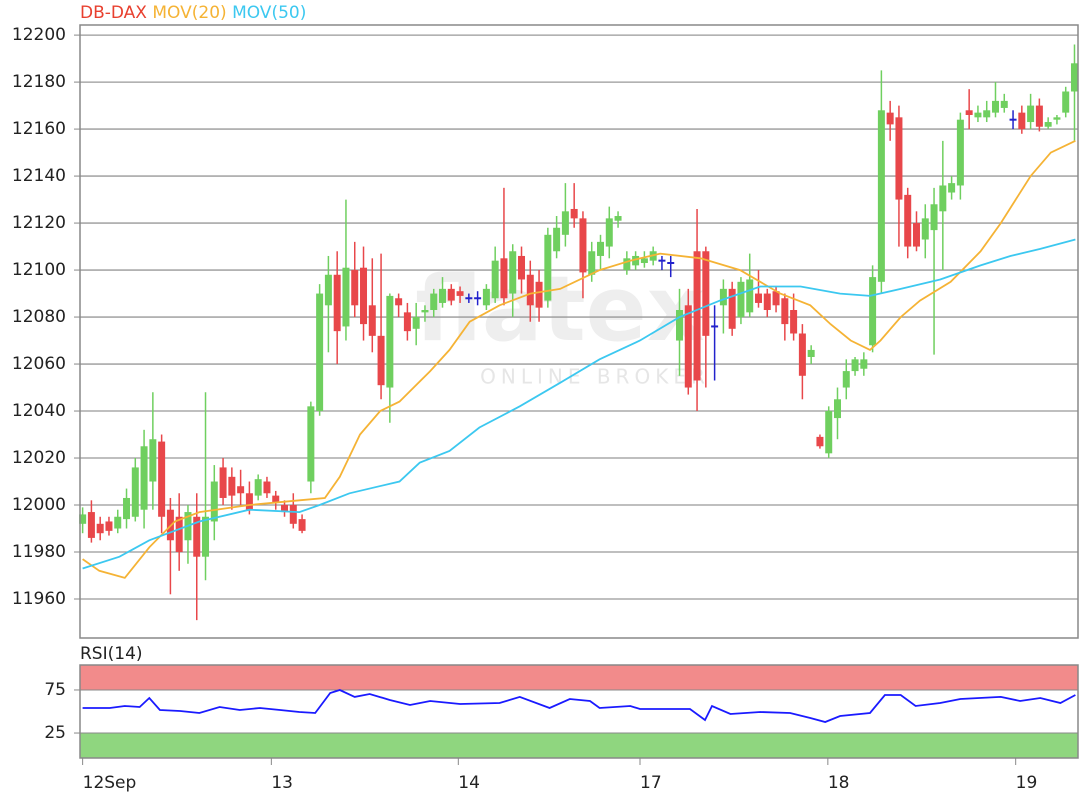 This screenshot has height=800, width=1080. What do you see at coordinates (579, 706) in the screenshot?
I see `series-line` at bounding box center [579, 706].